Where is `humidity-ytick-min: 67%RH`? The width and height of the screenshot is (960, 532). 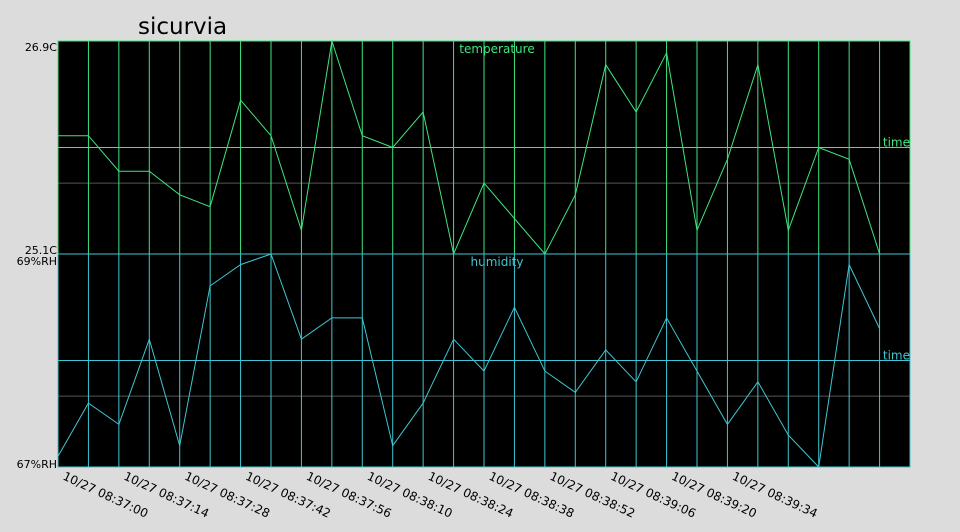 humidity-ytick-min: 67%RH is located at coordinates (37, 464).